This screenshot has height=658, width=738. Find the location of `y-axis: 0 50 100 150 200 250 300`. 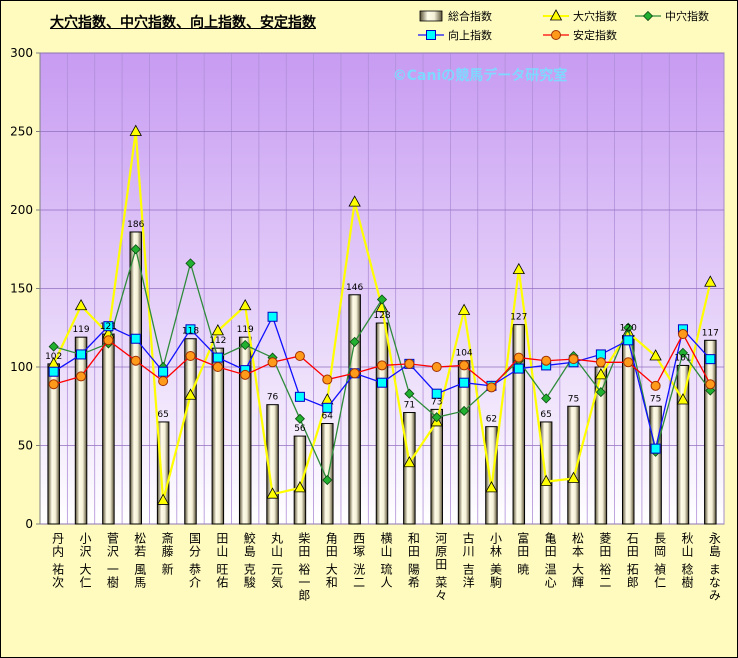

y-axis: 0 50 100 150 200 250 300 is located at coordinates (25, 288).